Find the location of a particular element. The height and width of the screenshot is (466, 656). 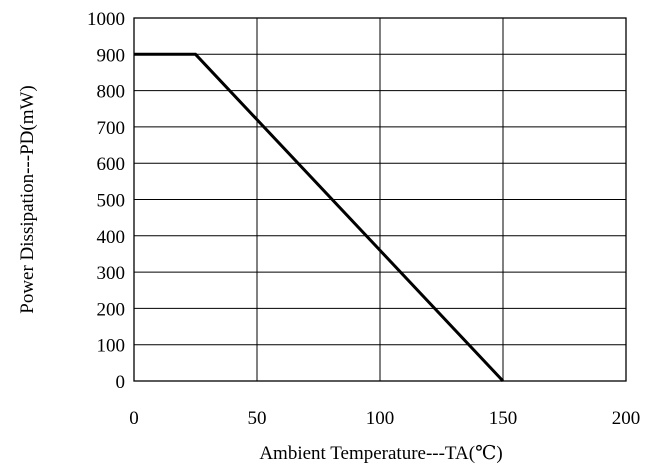

x-tick-label-50: 50 is located at coordinates (257, 418).